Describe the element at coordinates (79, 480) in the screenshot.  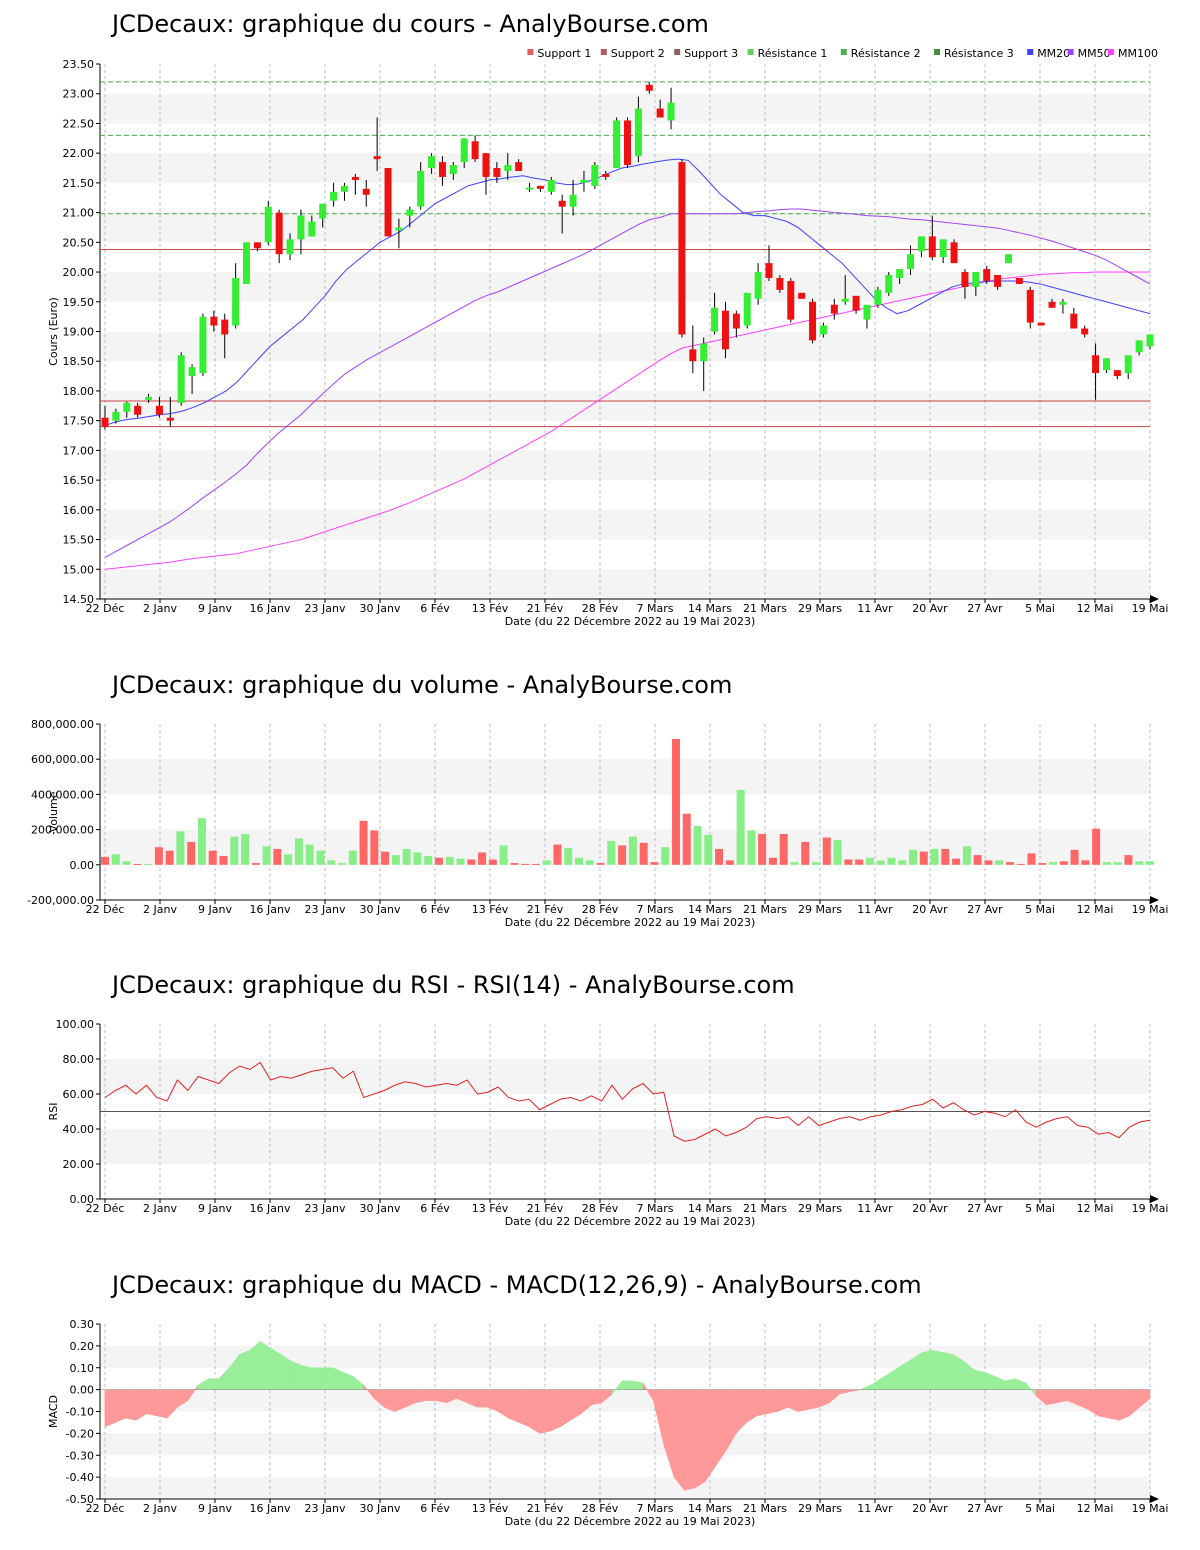
I see `y-tick-label: 16.50` at that location.